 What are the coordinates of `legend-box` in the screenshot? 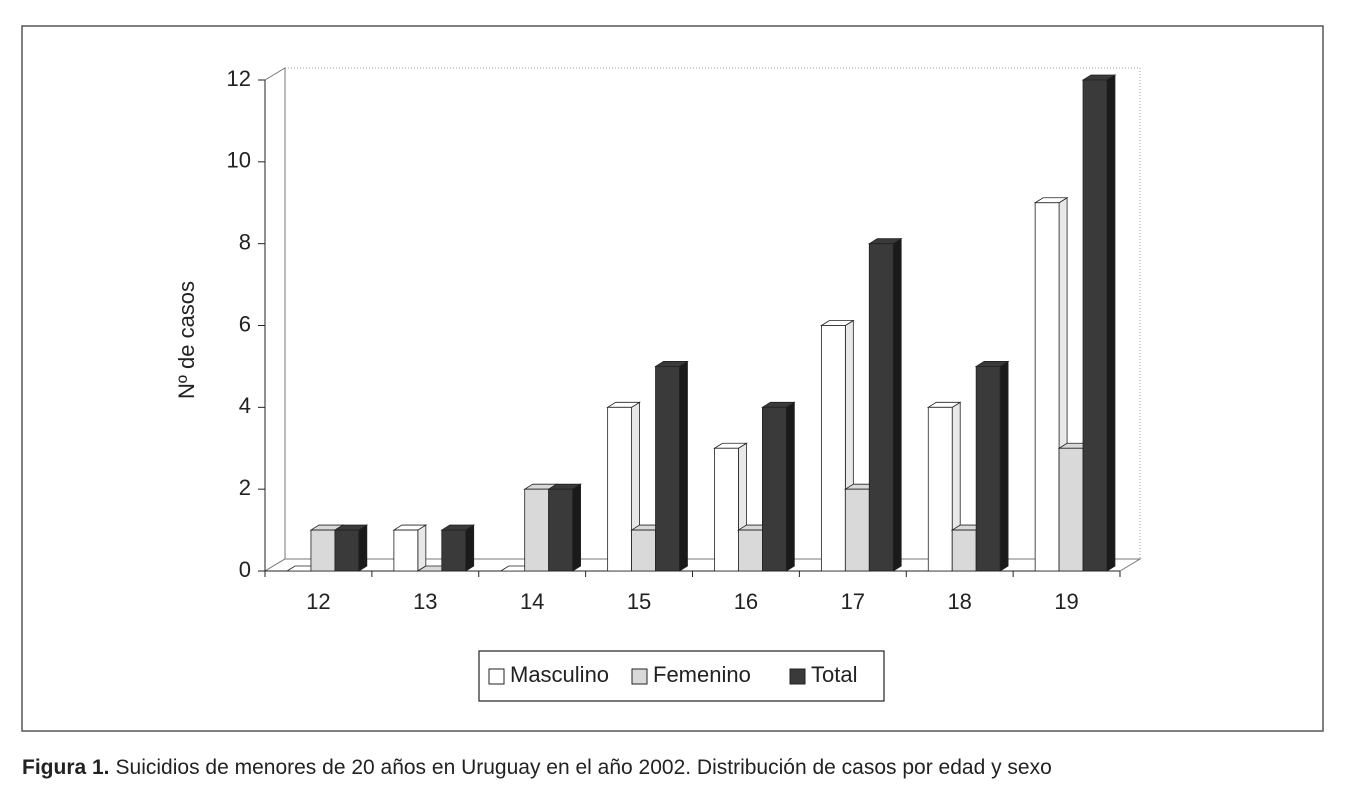 It's located at (681, 676).